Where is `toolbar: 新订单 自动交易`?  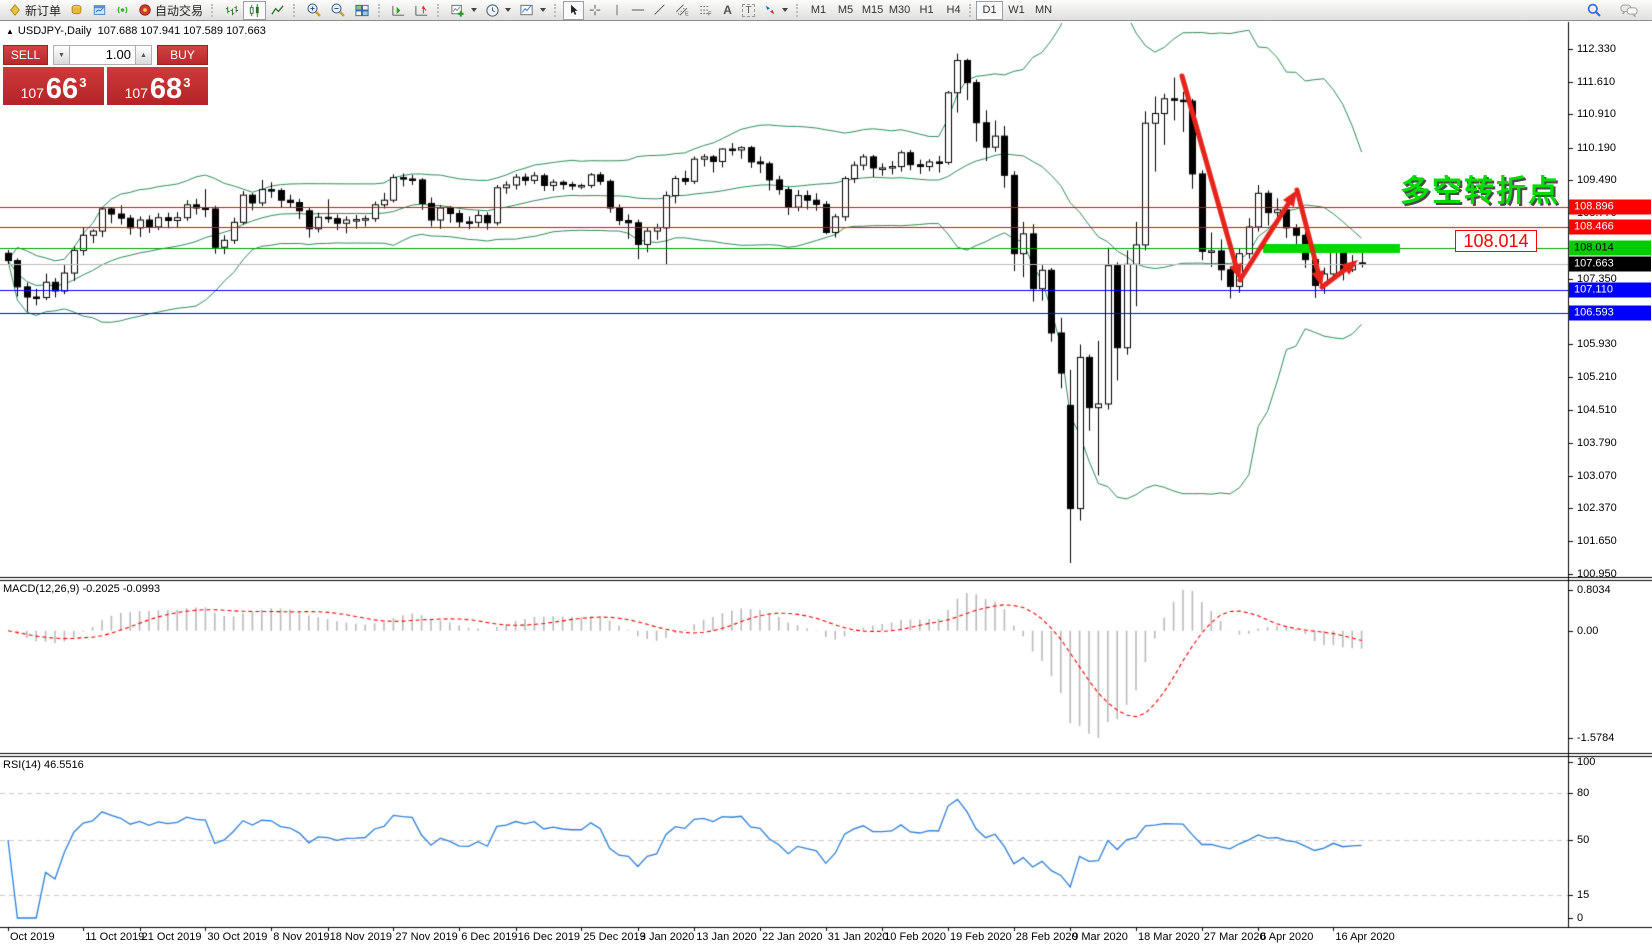 toolbar: 新订单 自动交易 is located at coordinates (826, 10).